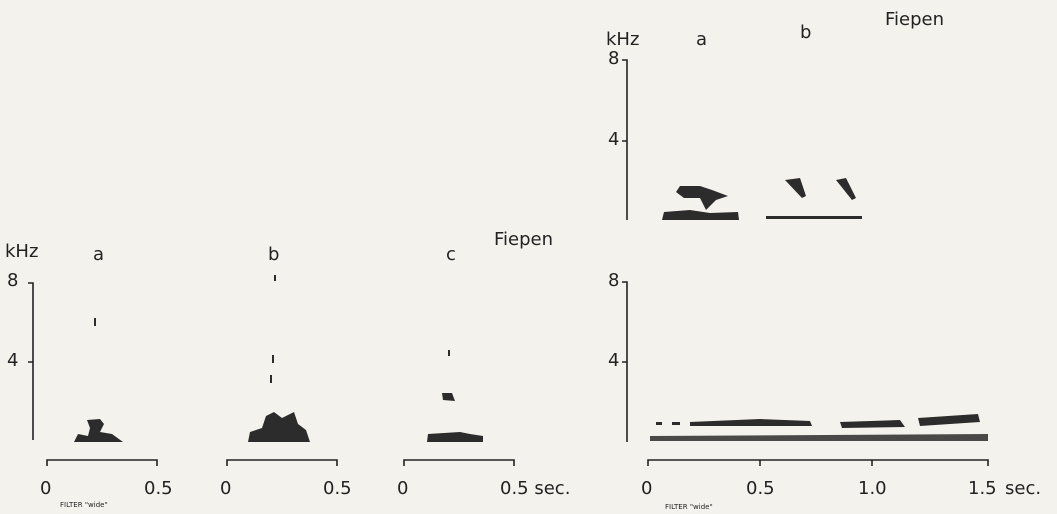 The image size is (1057, 514). What do you see at coordinates (1023, 488) in the screenshot?
I see `x-unit: sec.` at bounding box center [1023, 488].